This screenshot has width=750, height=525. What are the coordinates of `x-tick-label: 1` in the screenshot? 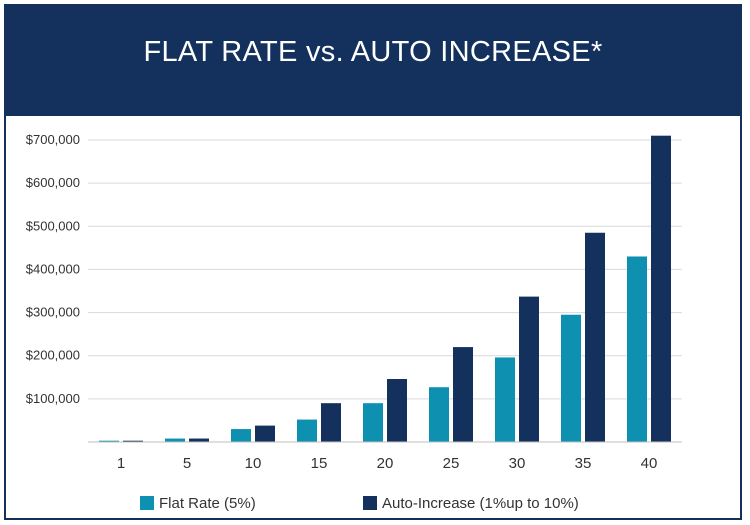 It's located at (121, 463).